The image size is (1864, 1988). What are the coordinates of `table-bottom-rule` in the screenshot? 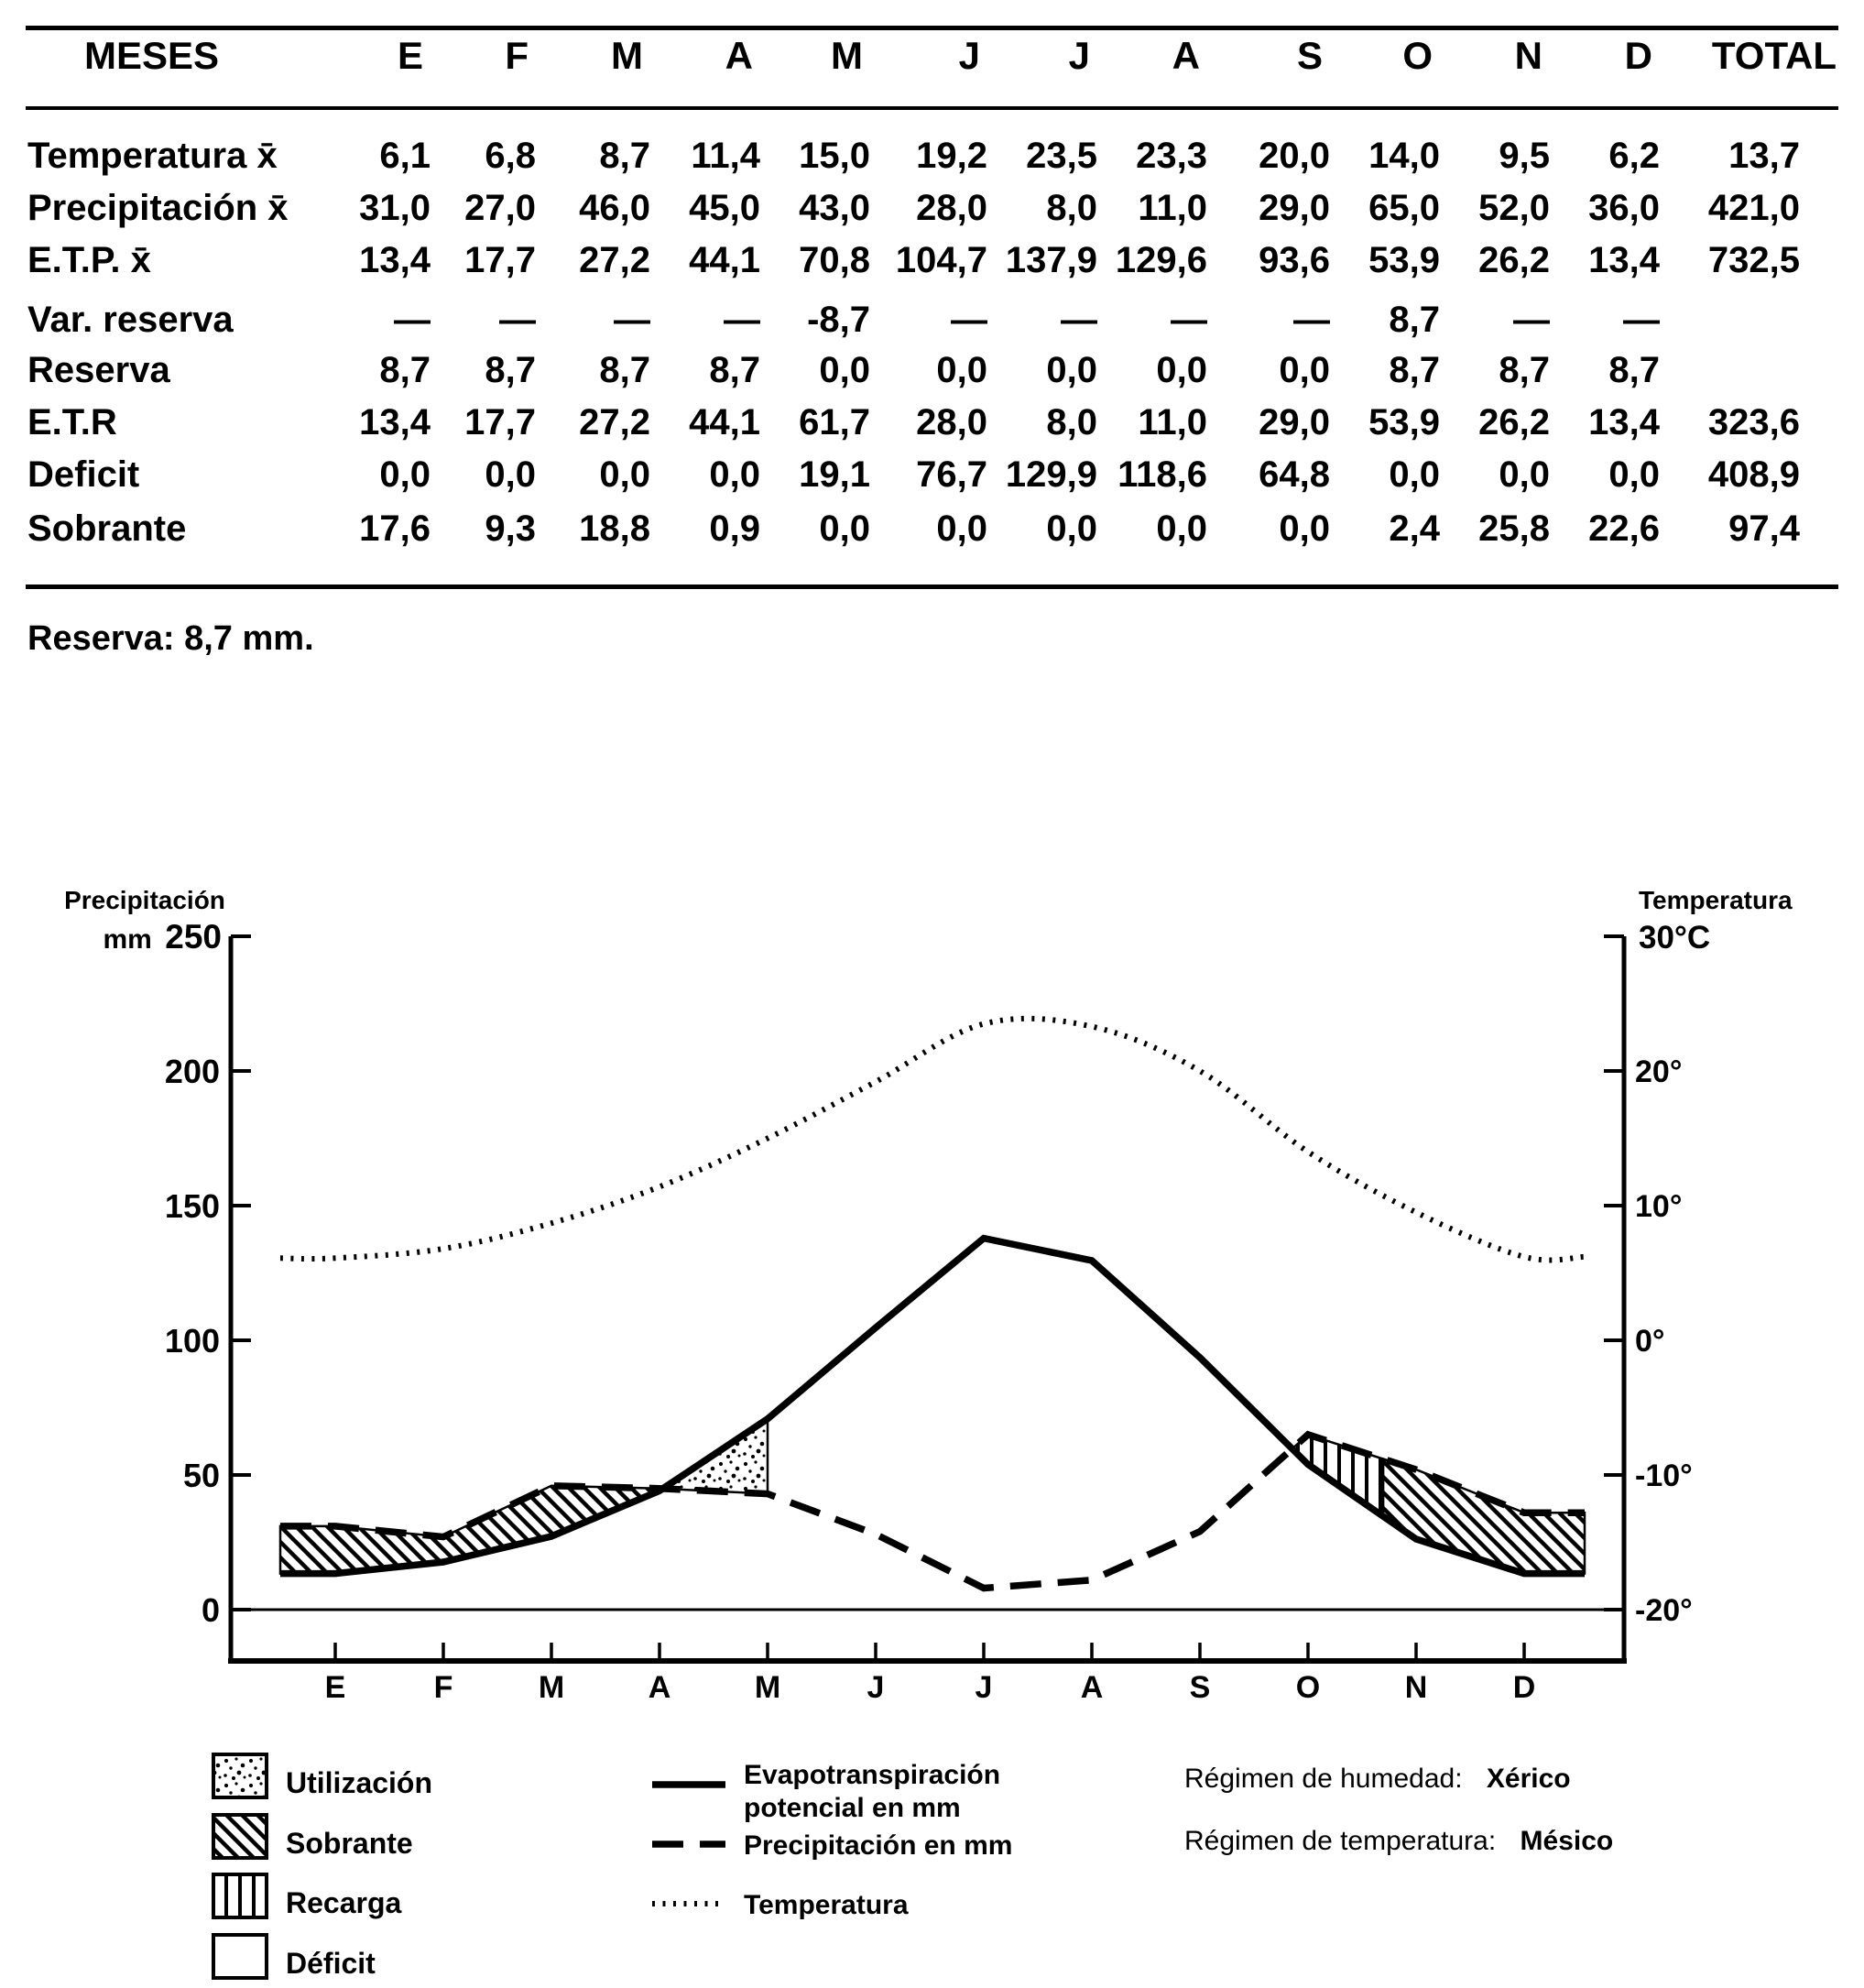 It's located at (932, 586).